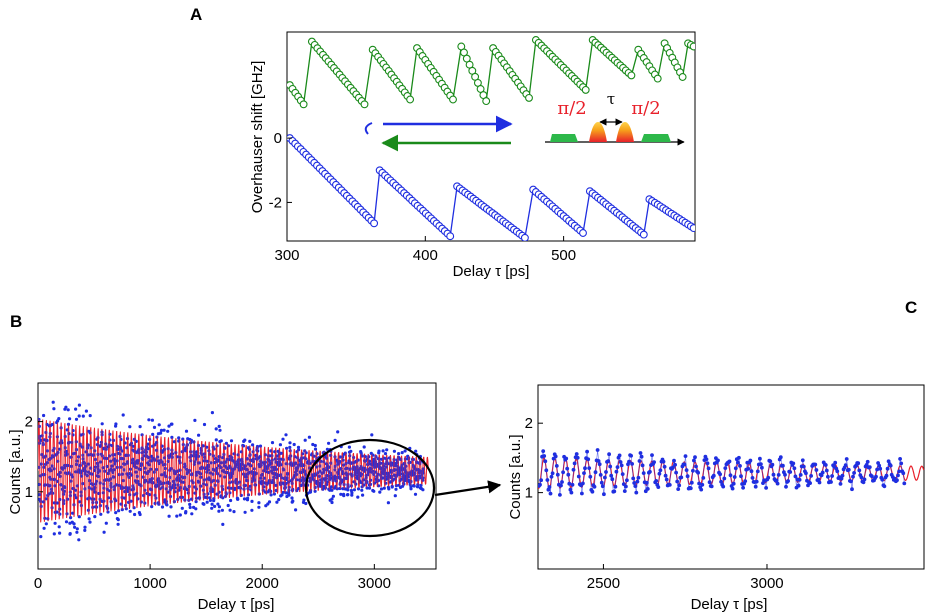 This screenshot has height=616, width=925. Describe the element at coordinates (911, 307) in the screenshot. I see `panel-c-letter: C` at that location.